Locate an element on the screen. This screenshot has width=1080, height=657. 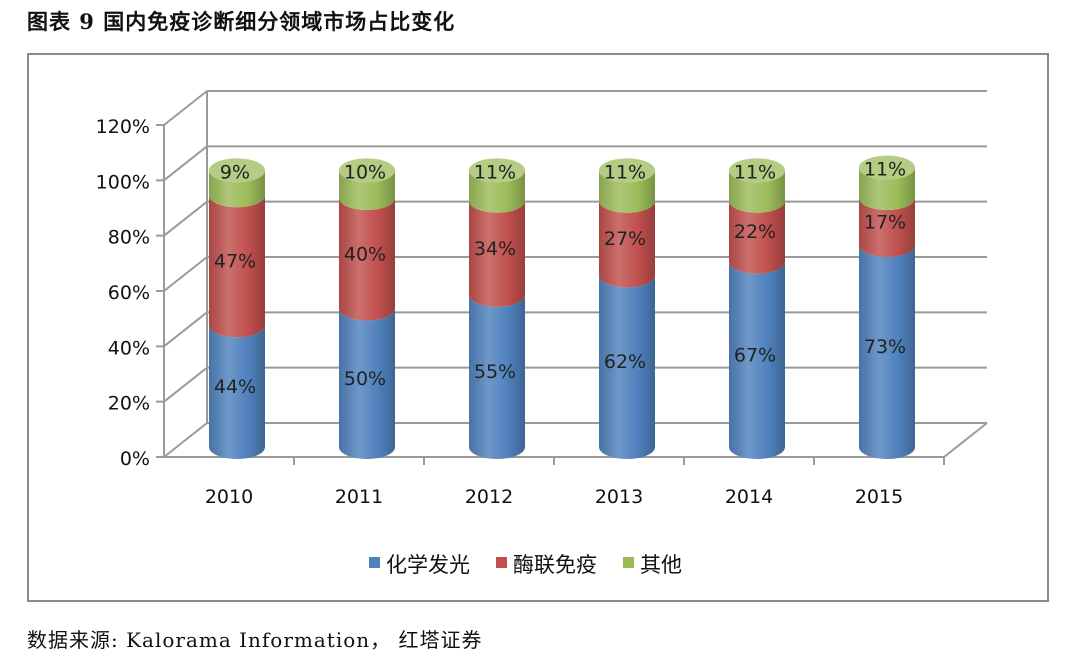
legend-item: 其他 is located at coordinates (661, 565).